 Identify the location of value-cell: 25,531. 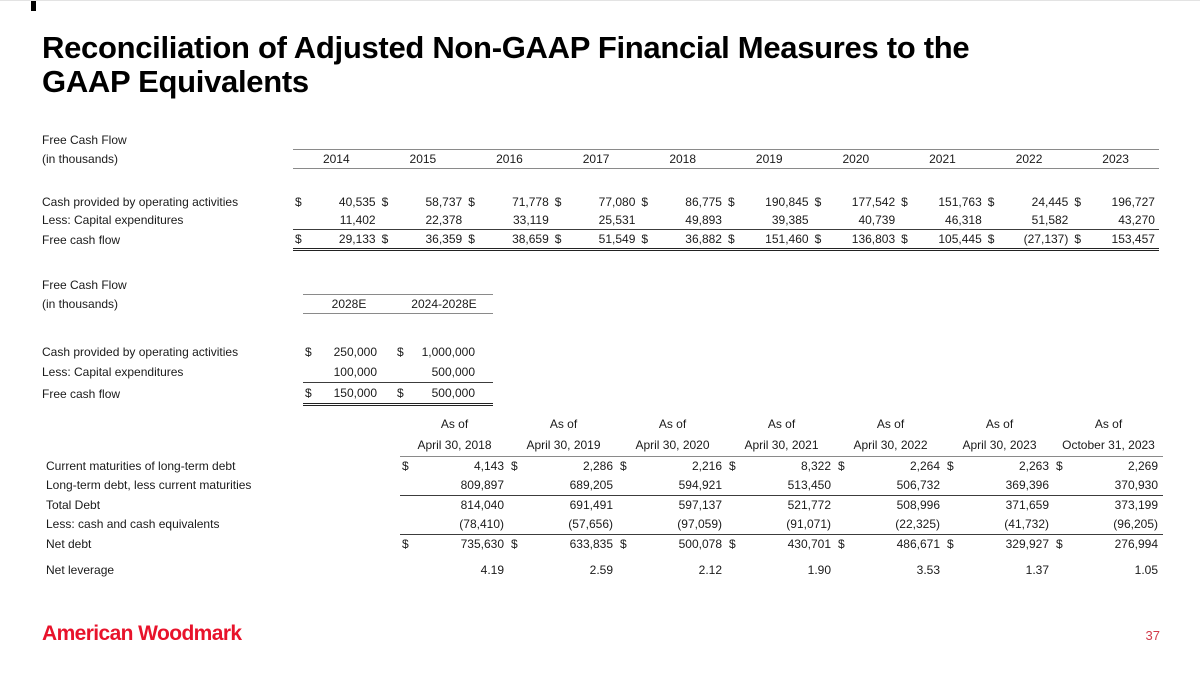
(603, 220).